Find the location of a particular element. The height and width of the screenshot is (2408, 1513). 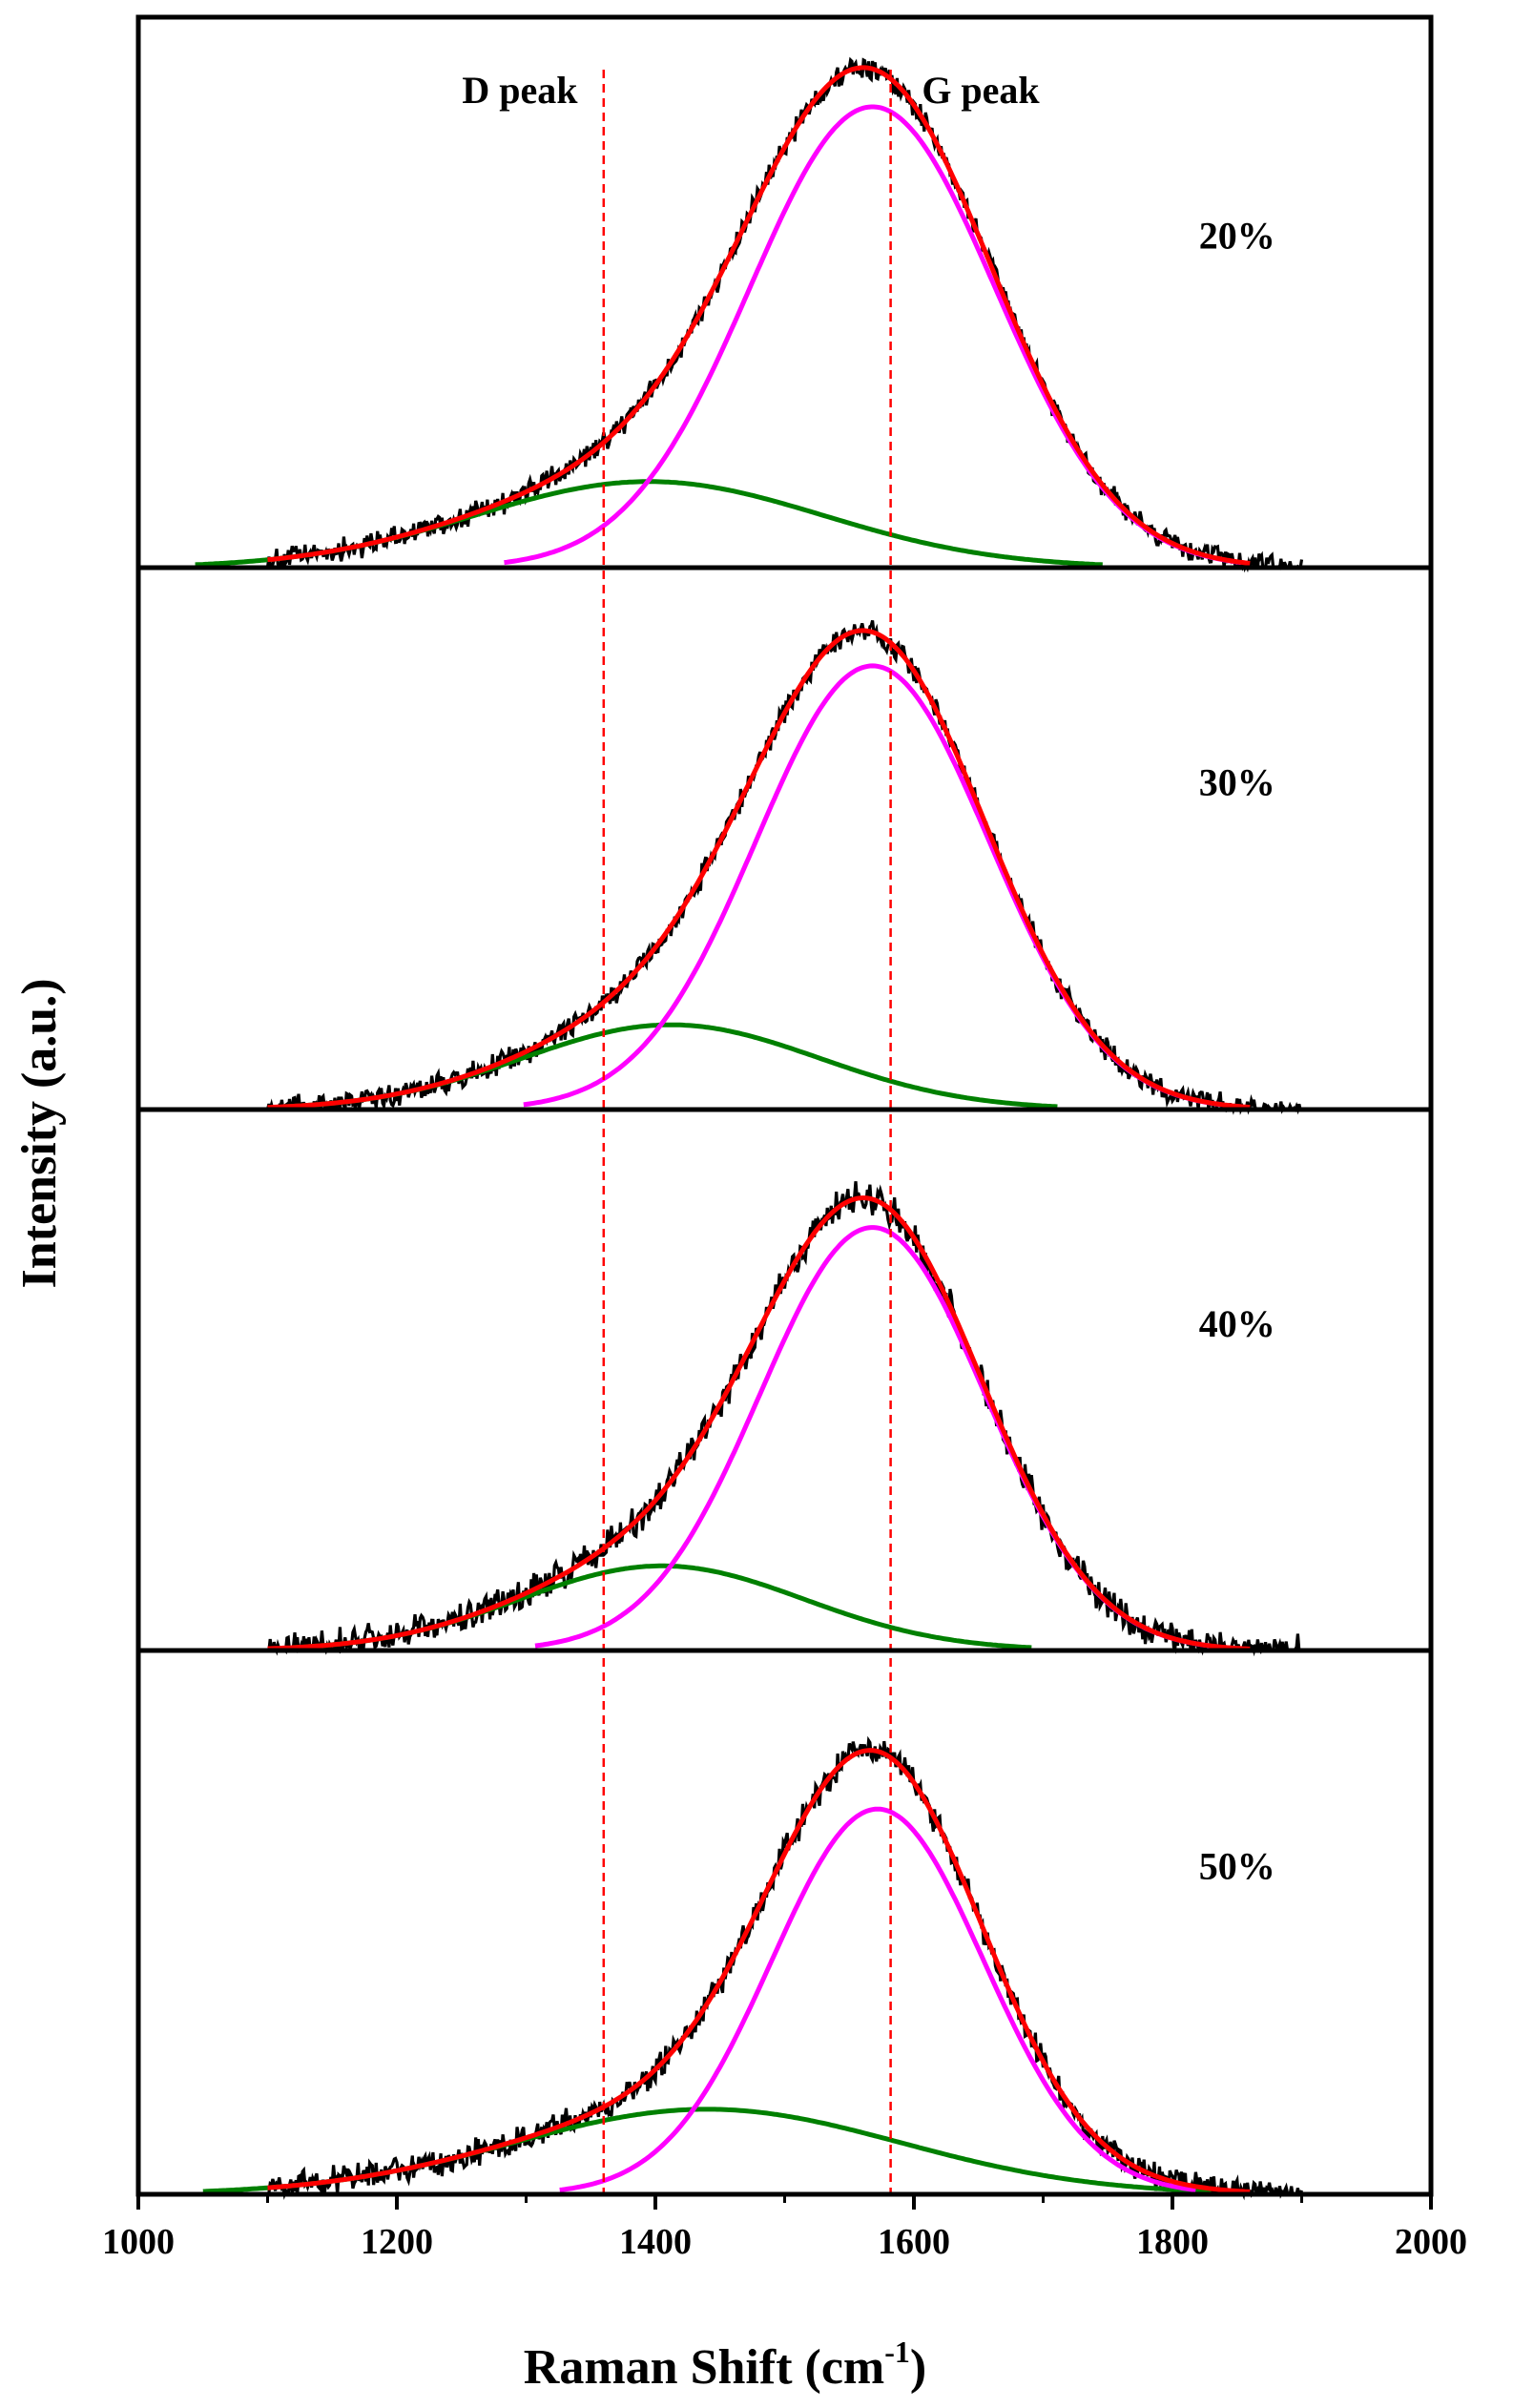

panel-label-2: 30% is located at coordinates (1237, 782).